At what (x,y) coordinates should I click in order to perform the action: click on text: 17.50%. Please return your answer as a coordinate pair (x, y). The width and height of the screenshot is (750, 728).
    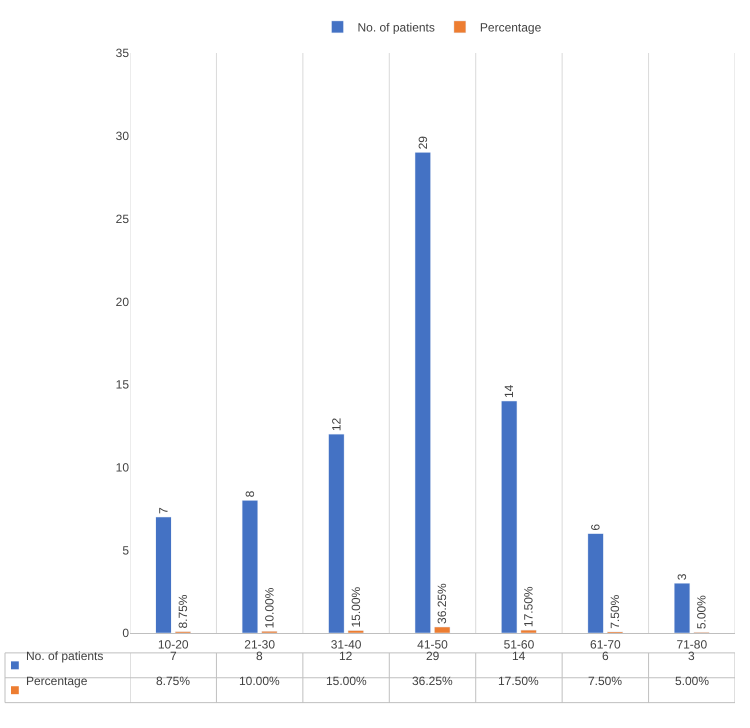
    Looking at the image, I should click on (529, 607).